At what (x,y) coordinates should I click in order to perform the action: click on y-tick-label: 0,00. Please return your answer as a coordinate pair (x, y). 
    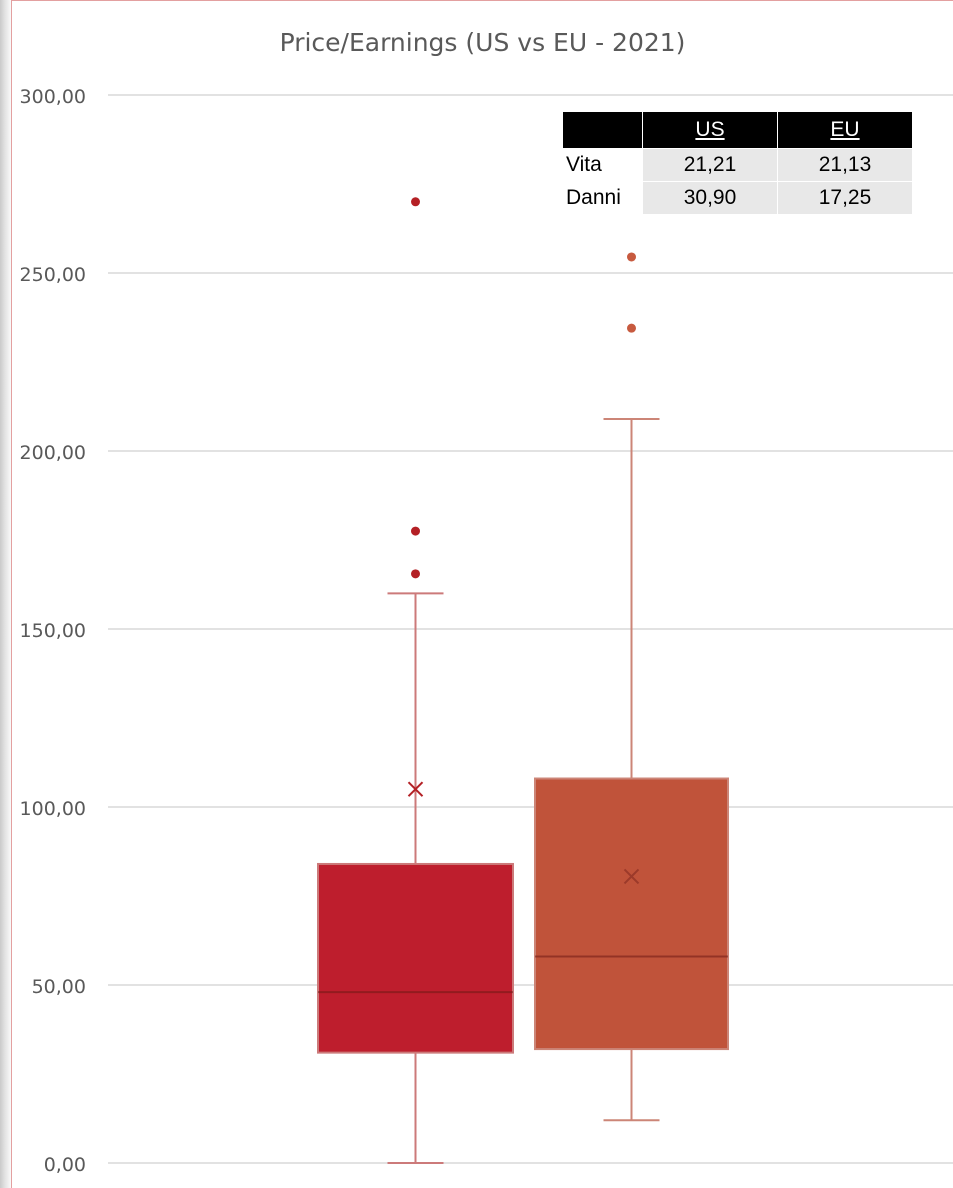
    Looking at the image, I should click on (65, 1165).